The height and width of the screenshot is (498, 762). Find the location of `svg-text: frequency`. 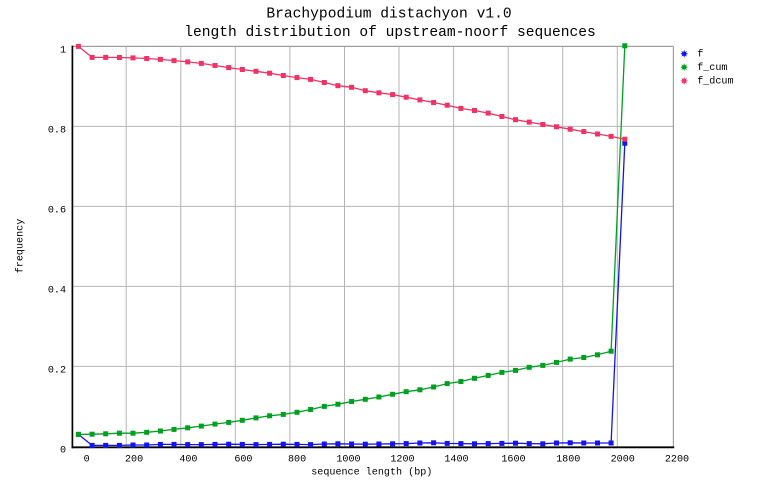

svg-text: frequency is located at coordinates (21, 246).